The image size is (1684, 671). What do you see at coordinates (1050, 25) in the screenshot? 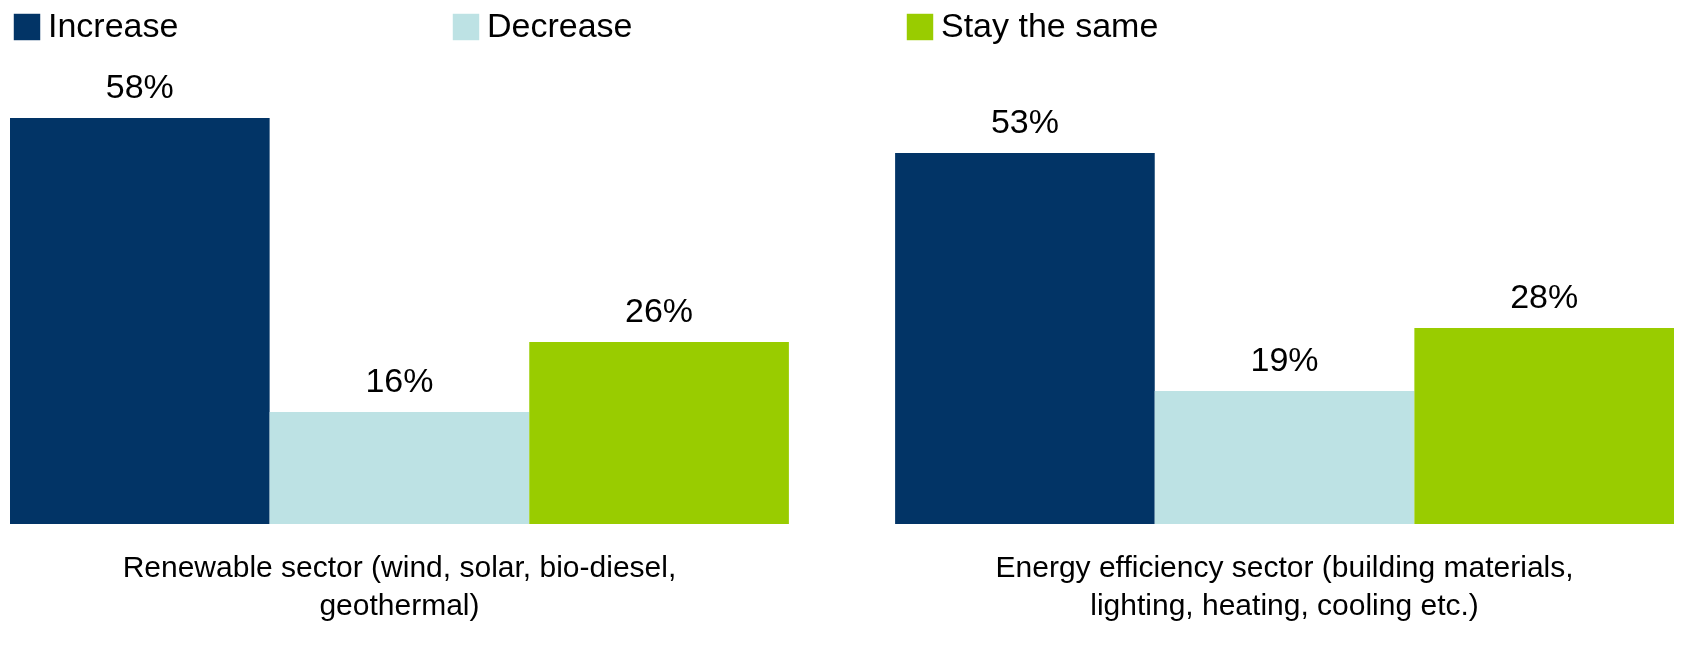
I see `legend-label: Stay the same` at bounding box center [1050, 25].